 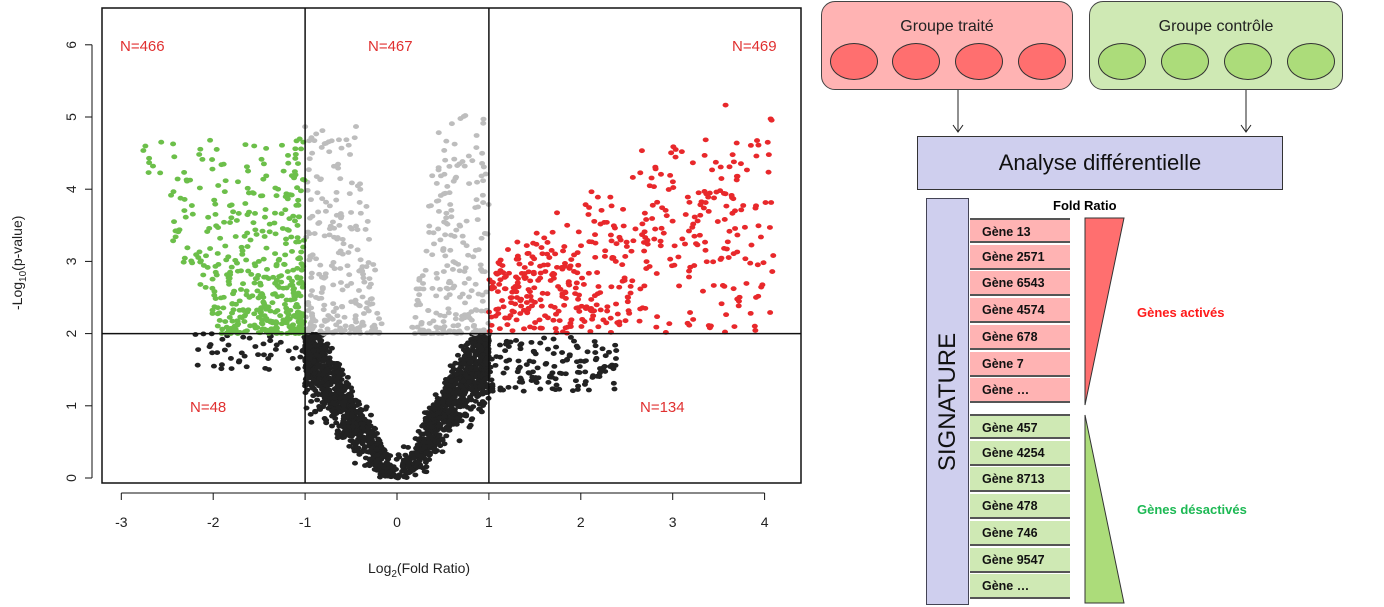 What do you see at coordinates (1104, 410) in the screenshot?
I see `fold-ratio-wedges` at bounding box center [1104, 410].